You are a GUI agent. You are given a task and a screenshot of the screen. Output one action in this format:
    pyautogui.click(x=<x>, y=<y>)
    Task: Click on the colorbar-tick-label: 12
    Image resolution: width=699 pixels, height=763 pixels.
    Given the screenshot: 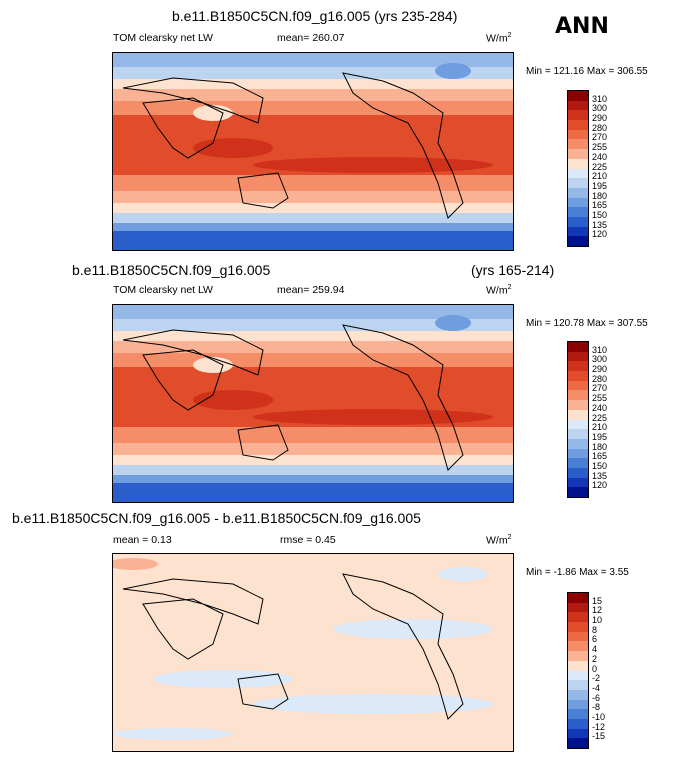 What is the action you would take?
    pyautogui.click(x=597, y=610)
    